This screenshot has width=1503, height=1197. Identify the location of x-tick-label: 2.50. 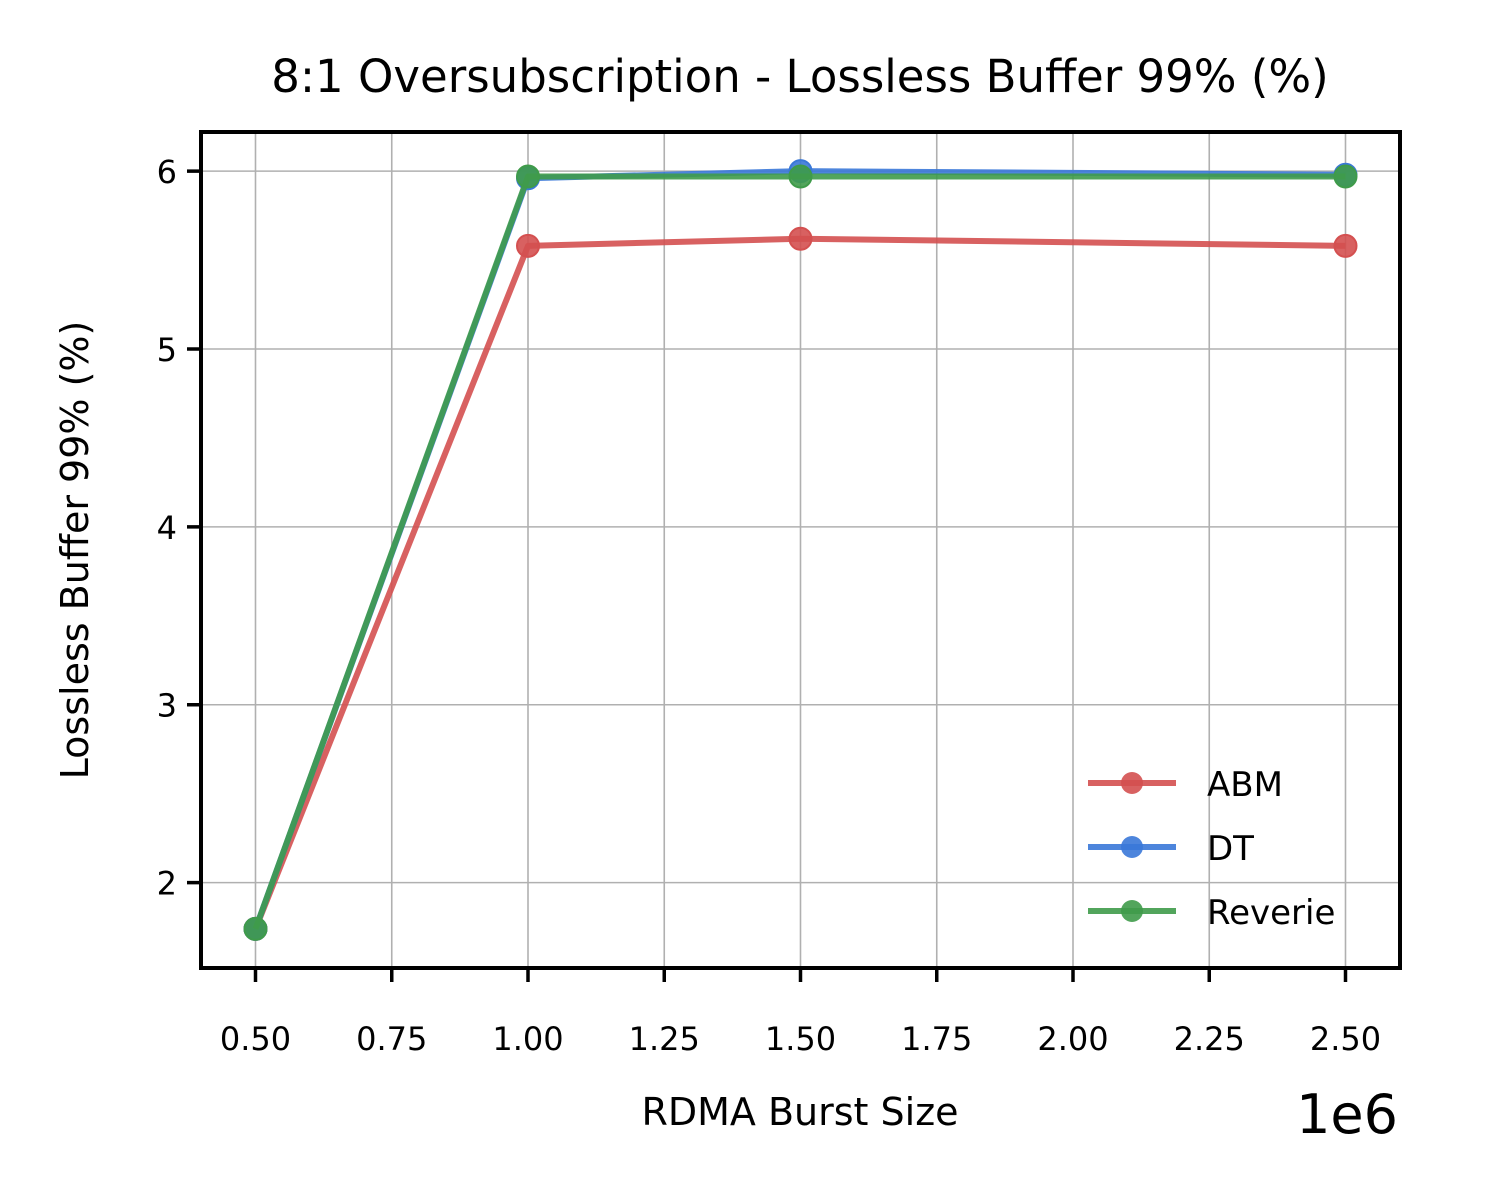
(1345, 1039).